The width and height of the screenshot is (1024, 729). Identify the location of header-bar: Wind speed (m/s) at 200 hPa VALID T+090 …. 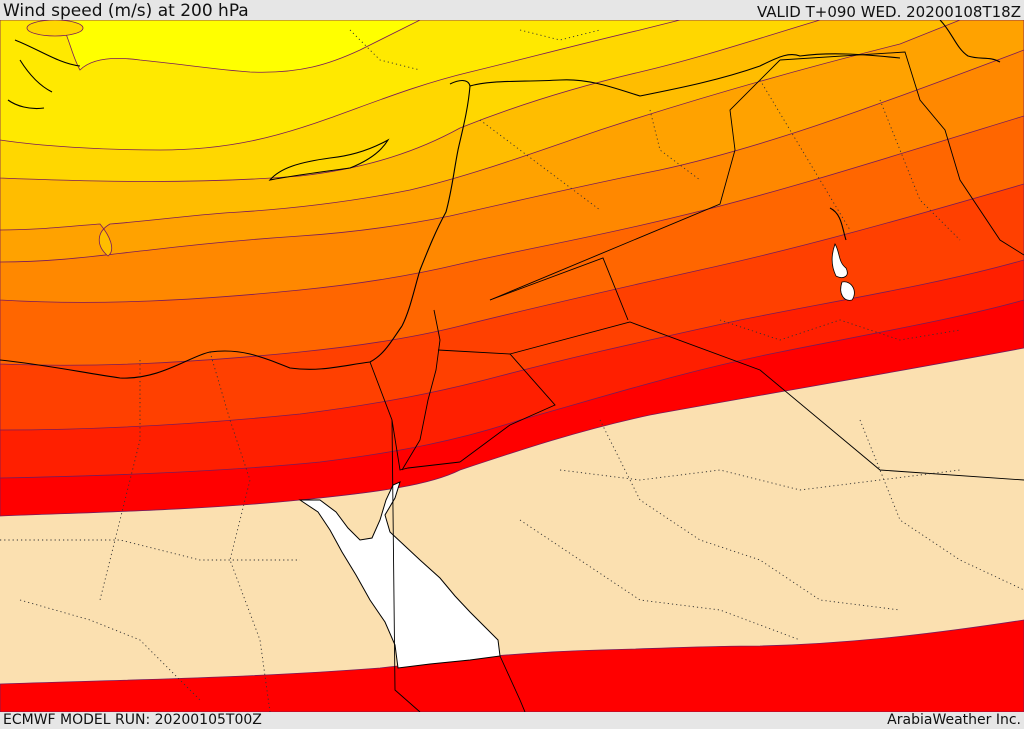
(512, 10).